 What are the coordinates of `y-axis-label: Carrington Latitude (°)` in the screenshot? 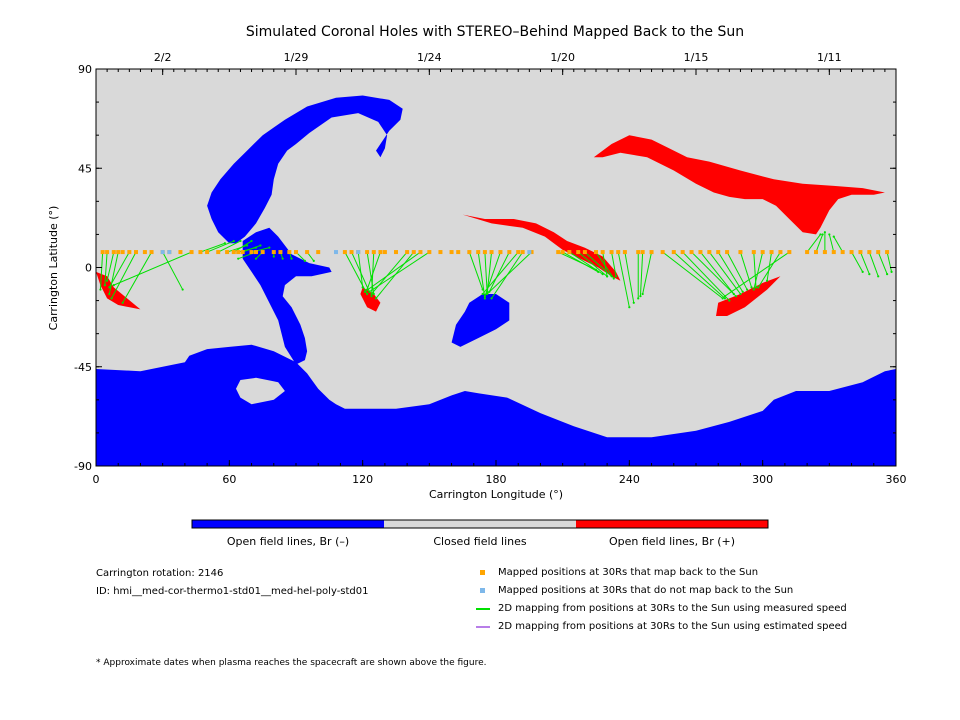 It's located at (53, 268).